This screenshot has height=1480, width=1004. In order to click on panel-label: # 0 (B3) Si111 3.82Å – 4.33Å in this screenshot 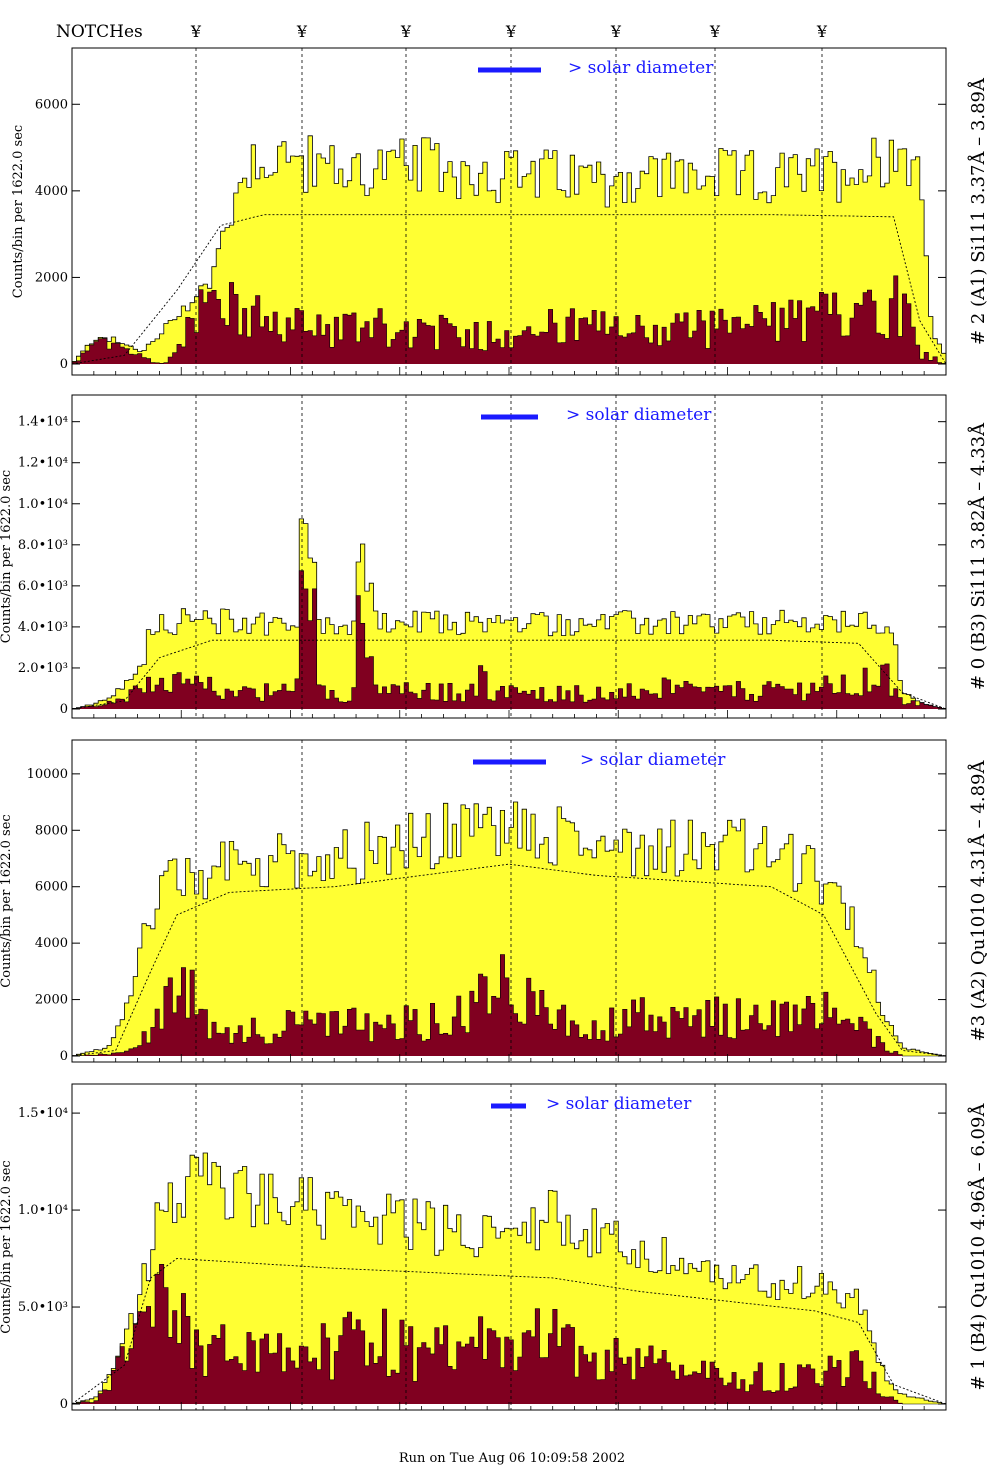, I will do `click(978, 556)`.